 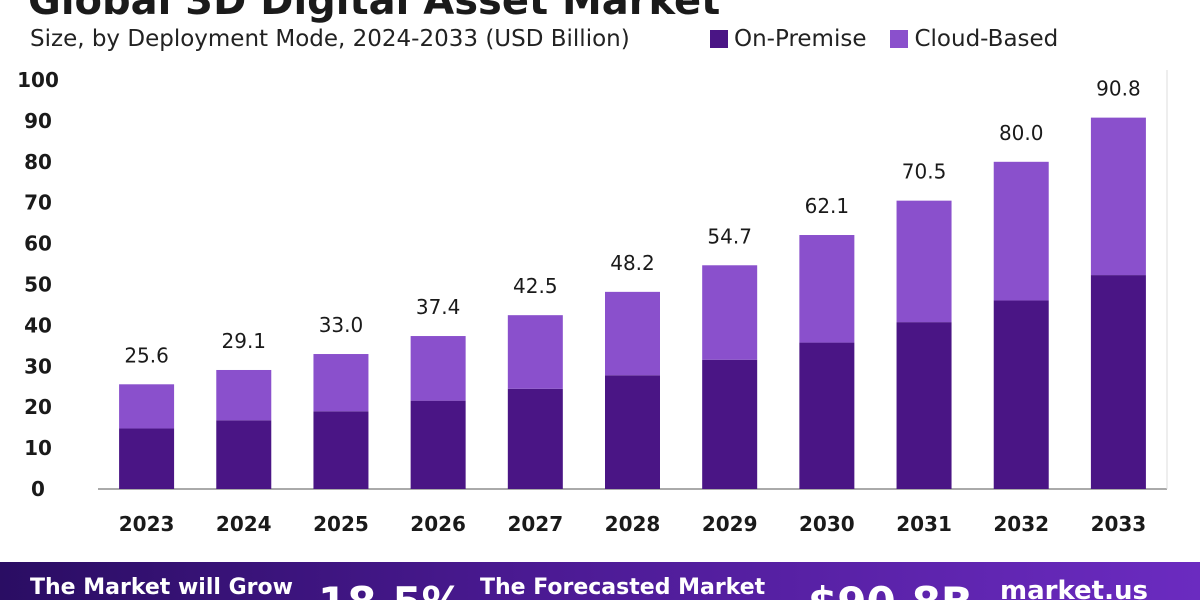 I want to click on legend-swatch-on-premise, so click(x=719, y=39).